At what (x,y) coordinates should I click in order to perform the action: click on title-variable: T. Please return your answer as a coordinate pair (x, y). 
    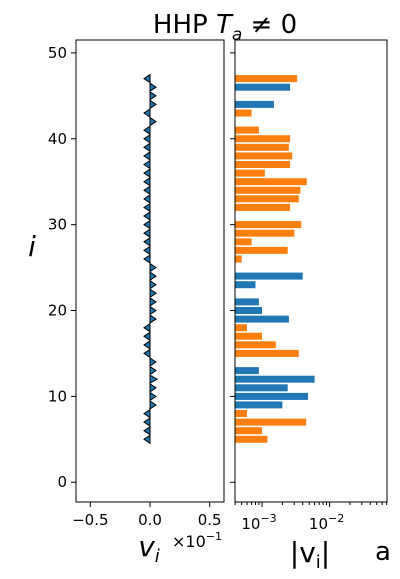
    Looking at the image, I should click on (225, 25).